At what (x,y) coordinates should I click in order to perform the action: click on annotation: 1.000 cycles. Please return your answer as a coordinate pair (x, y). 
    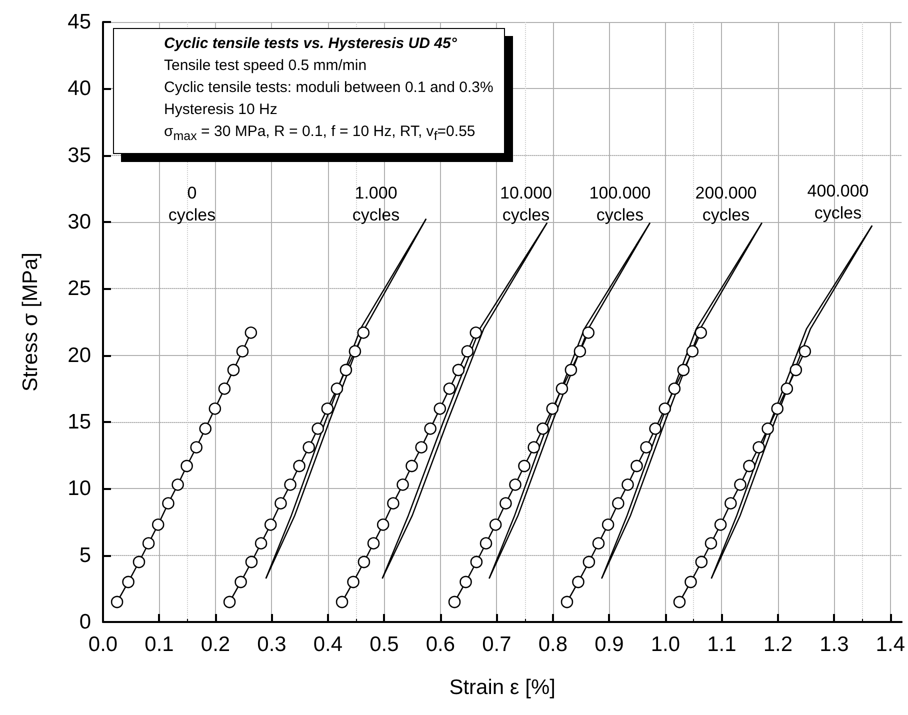
    Looking at the image, I should click on (376, 204).